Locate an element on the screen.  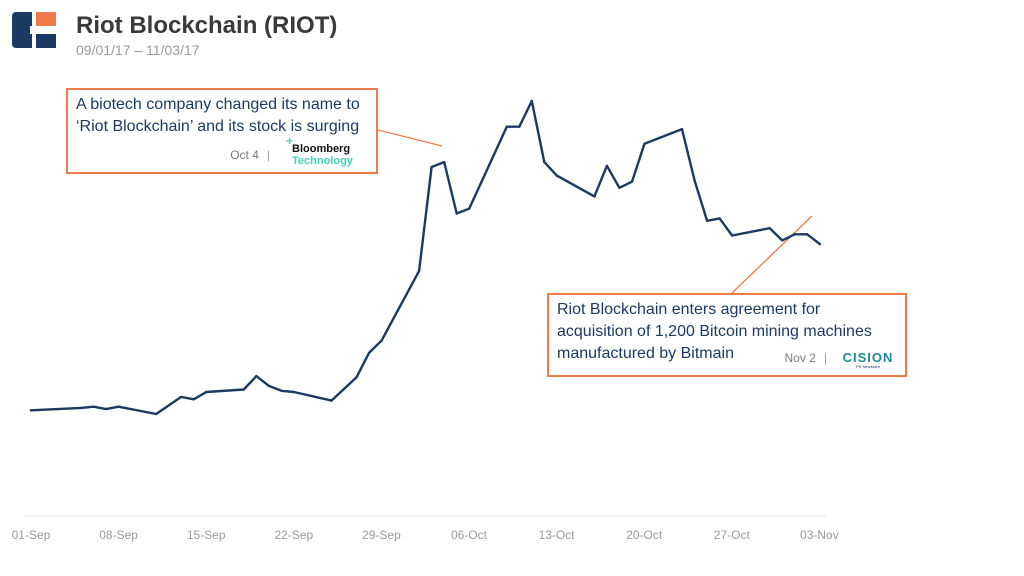
plus-icon: + is located at coordinates (290, 141).